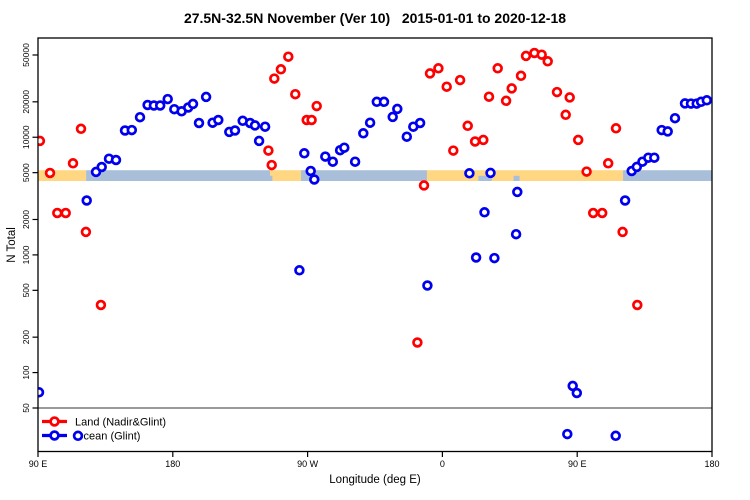 This screenshot has height=500, width=750. What do you see at coordinates (26, 337) in the screenshot?
I see `y-tick-label: 200` at bounding box center [26, 337].